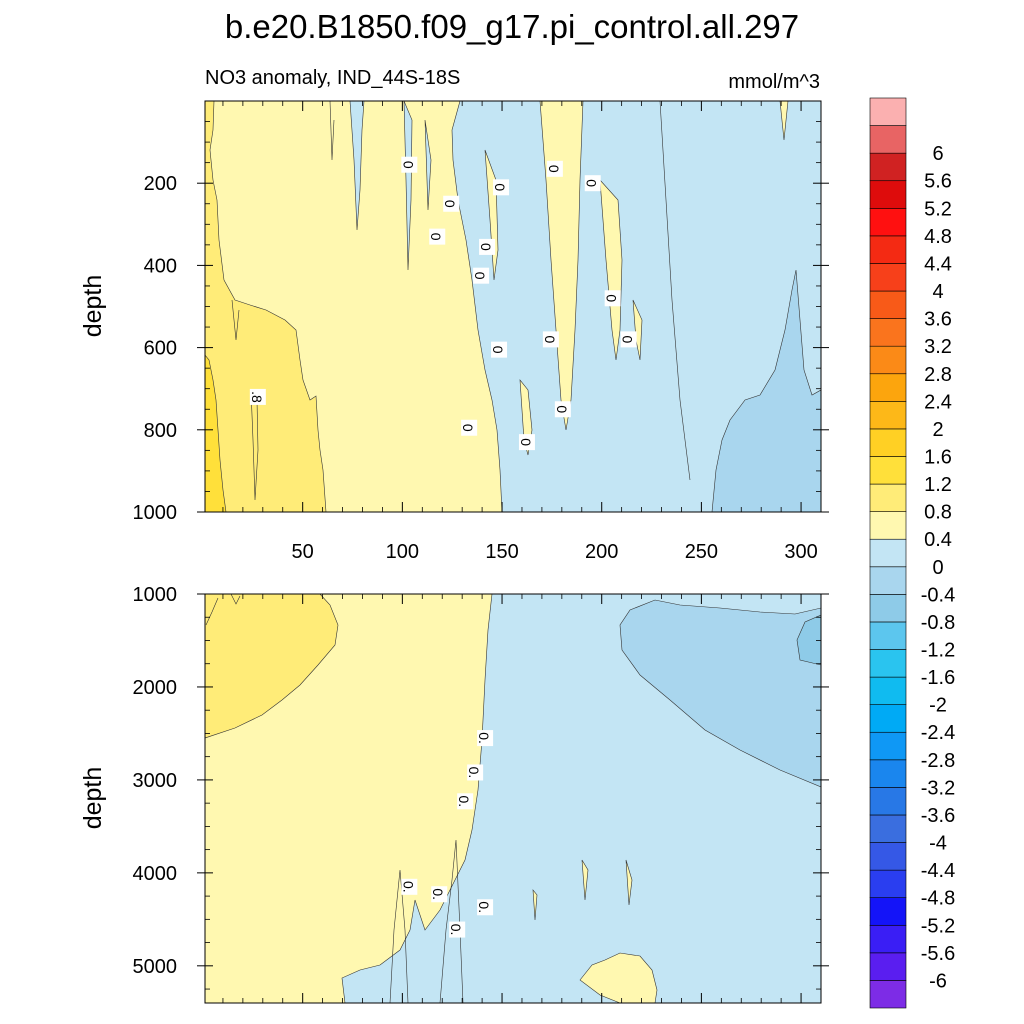  I want to click on contour-label: .8, so click(257, 396).